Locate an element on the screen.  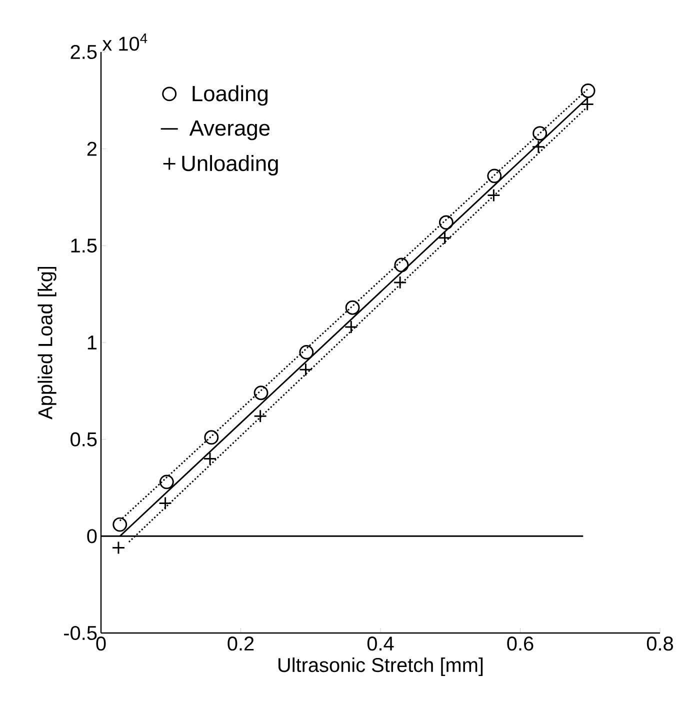
x-tick-label: 0.2 is located at coordinates (241, 643).